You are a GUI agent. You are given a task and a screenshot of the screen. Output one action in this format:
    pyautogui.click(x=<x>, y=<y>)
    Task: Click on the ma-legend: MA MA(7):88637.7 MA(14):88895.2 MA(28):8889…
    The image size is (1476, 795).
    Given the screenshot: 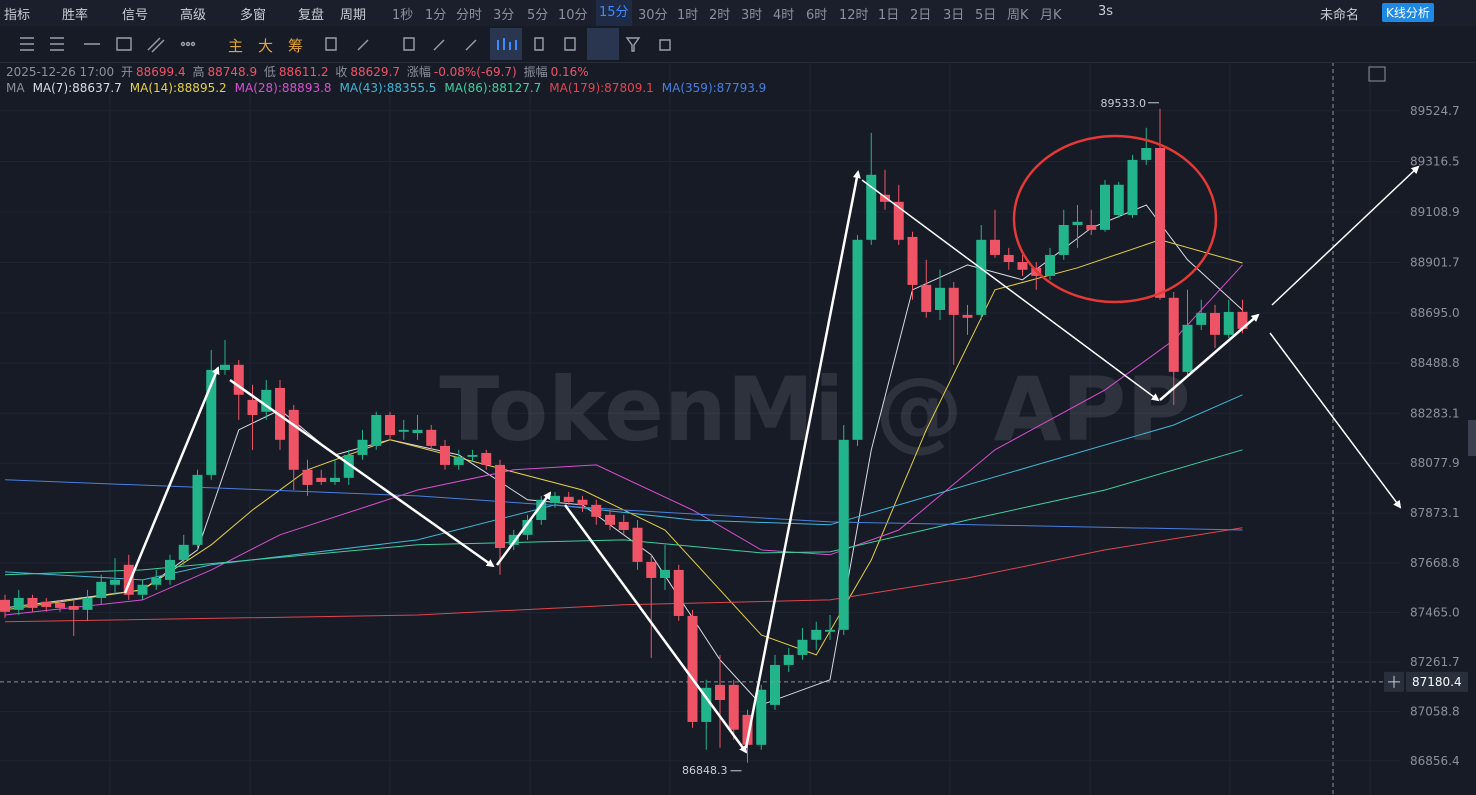 What is the action you would take?
    pyautogui.click(x=390, y=88)
    